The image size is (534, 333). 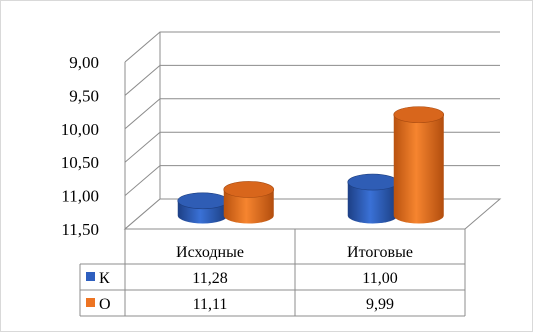 I want to click on y-tick-label: 9,50, so click(x=84, y=95).